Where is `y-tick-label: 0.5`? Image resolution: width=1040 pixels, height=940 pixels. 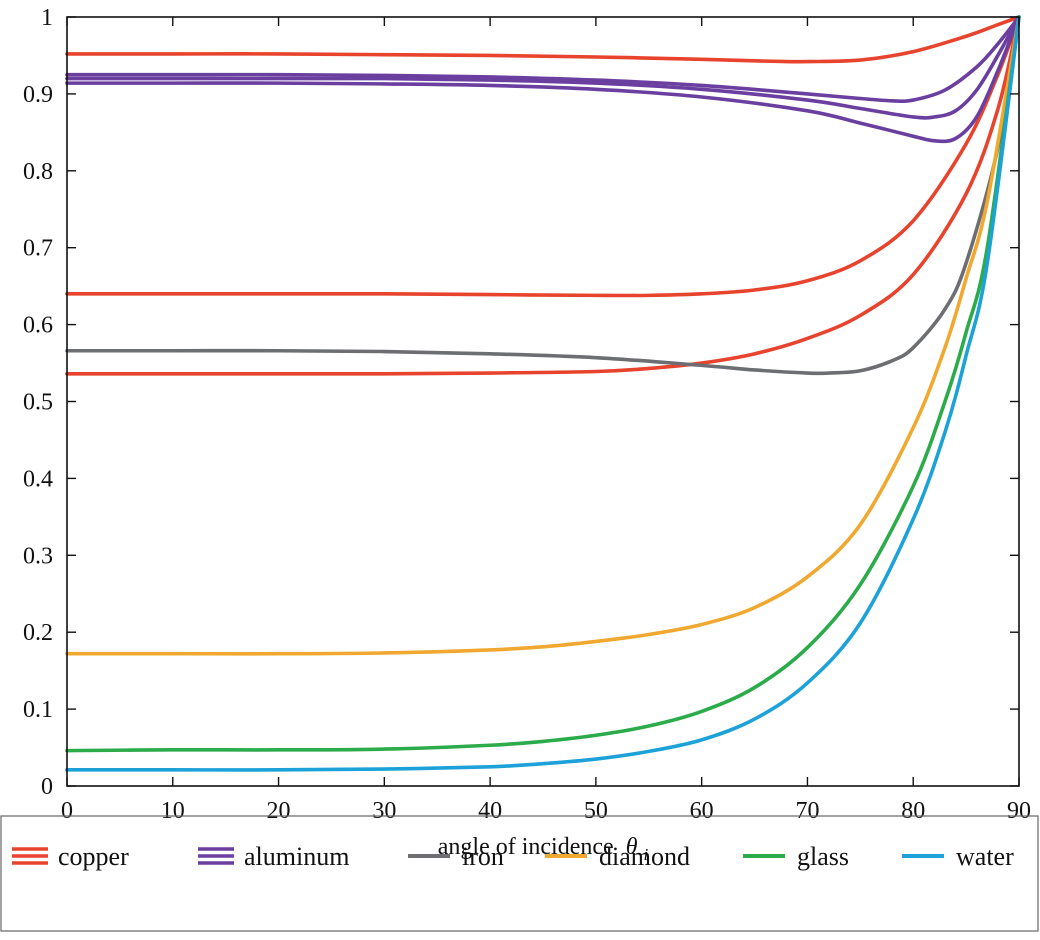 y-tick-label: 0.5 is located at coordinates (38, 403).